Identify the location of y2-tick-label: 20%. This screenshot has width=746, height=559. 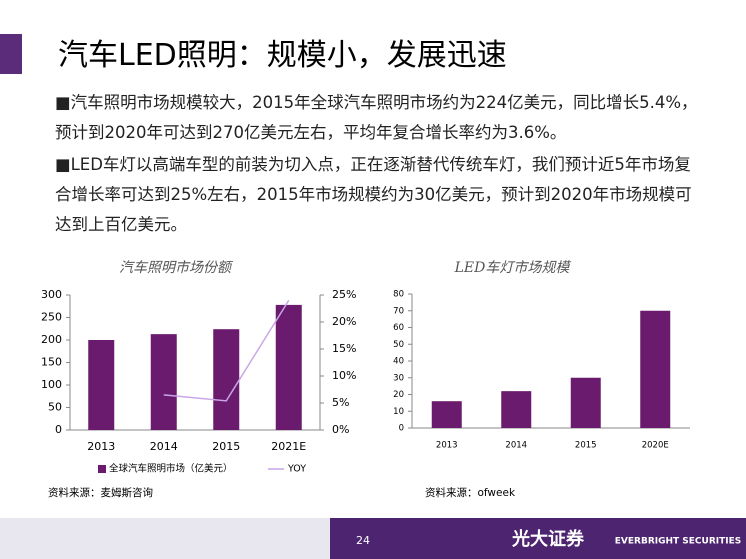
(344, 321).